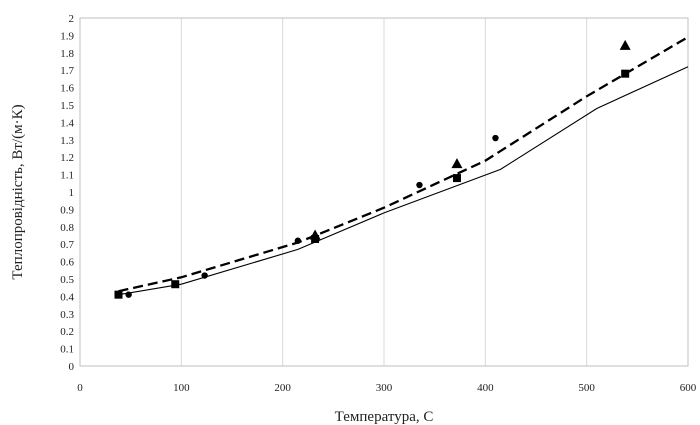 Image resolution: width=700 pixels, height=425 pixels. What do you see at coordinates (67, 297) in the screenshot?
I see `y-tick-label: 0.4` at bounding box center [67, 297].